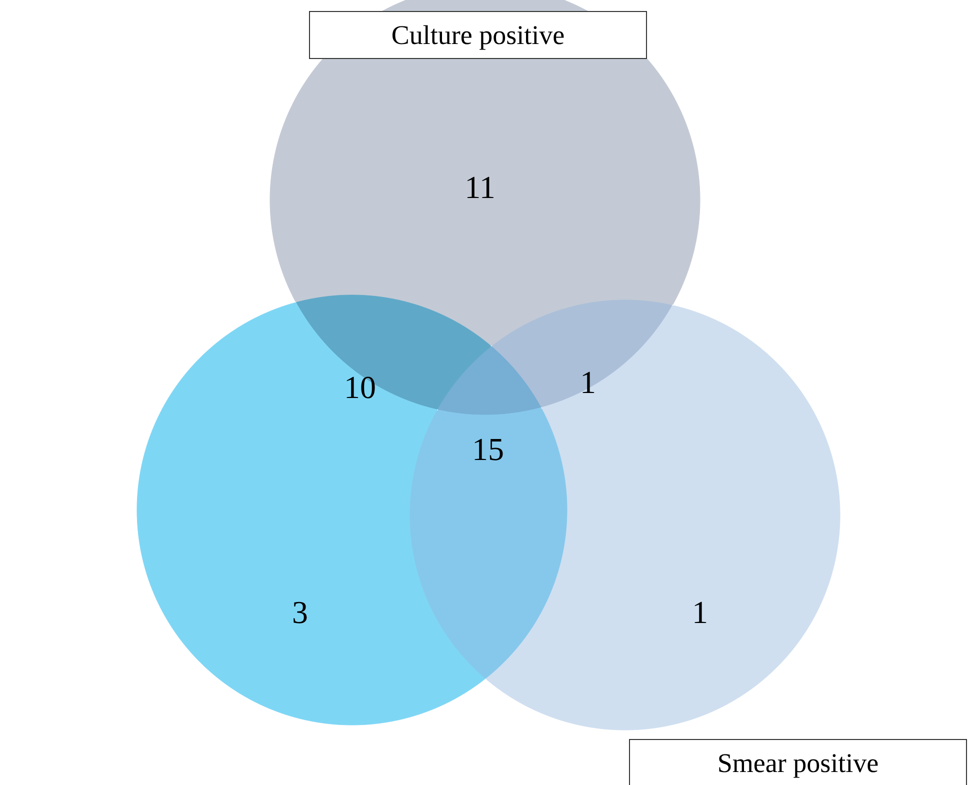 Image resolution: width=975 pixels, height=785 pixels. What do you see at coordinates (488, 449) in the screenshot?
I see `data-label: 15` at bounding box center [488, 449].